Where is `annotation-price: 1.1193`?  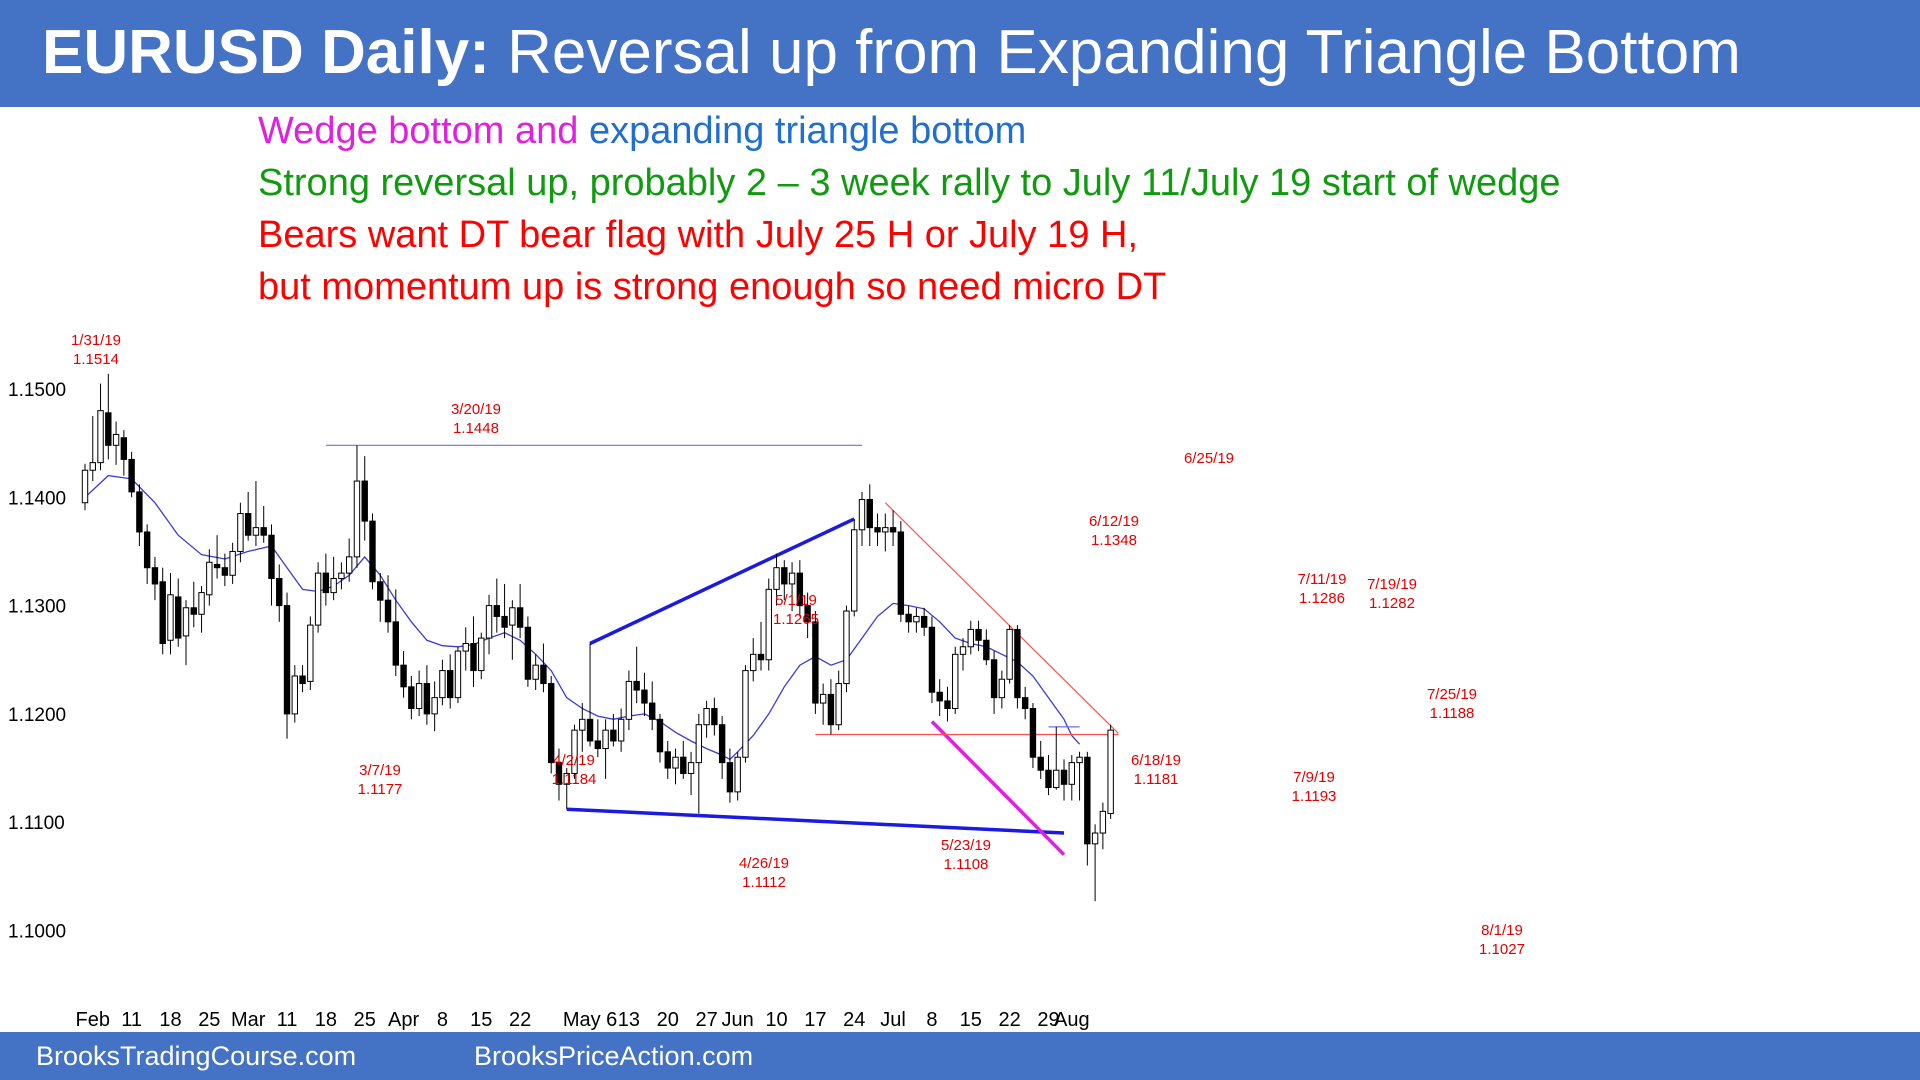 annotation-price: 1.1193 is located at coordinates (1314, 796).